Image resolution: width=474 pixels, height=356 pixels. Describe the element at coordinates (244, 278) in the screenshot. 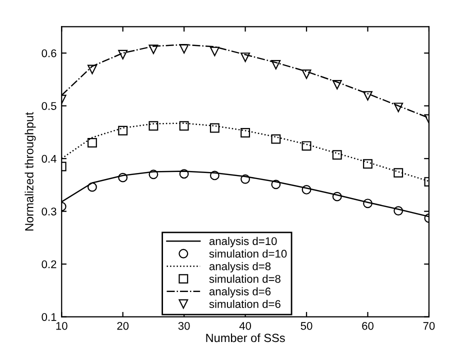

I see `legend-label: simulation d=8` at that location.